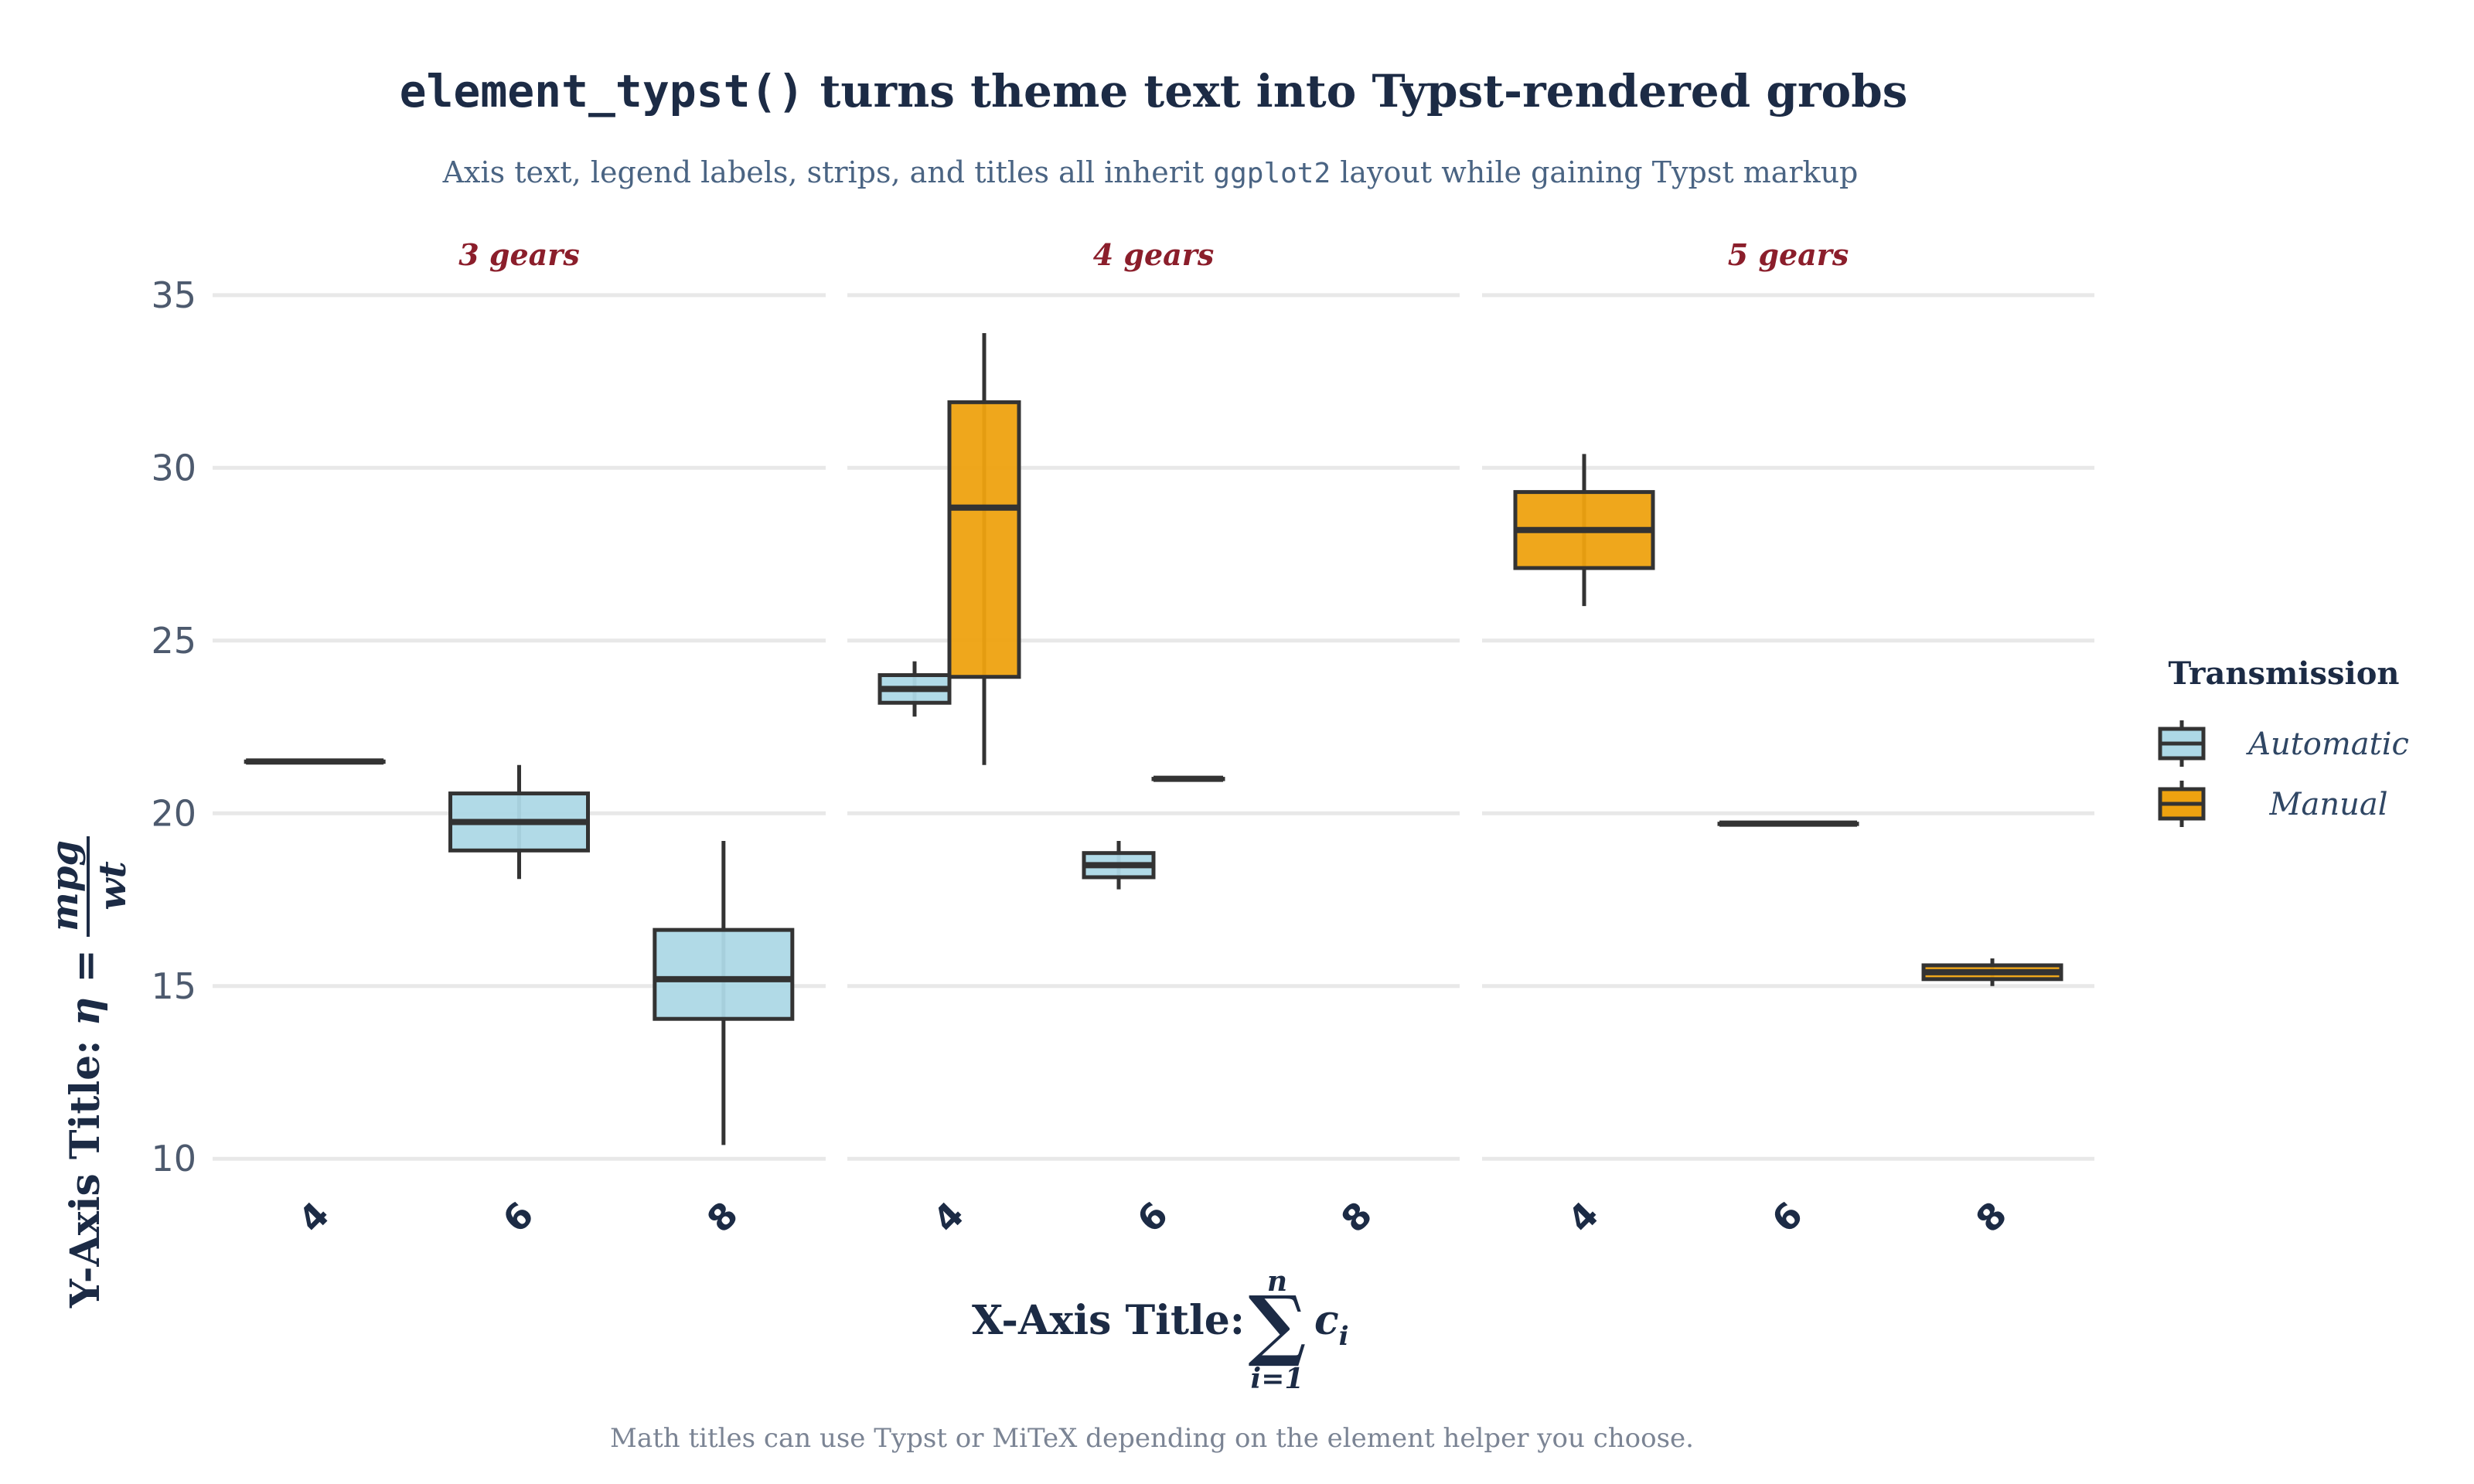 This screenshot has height=1484, width=2474. What do you see at coordinates (173, 813) in the screenshot?
I see `y-tick-label: 20` at bounding box center [173, 813].